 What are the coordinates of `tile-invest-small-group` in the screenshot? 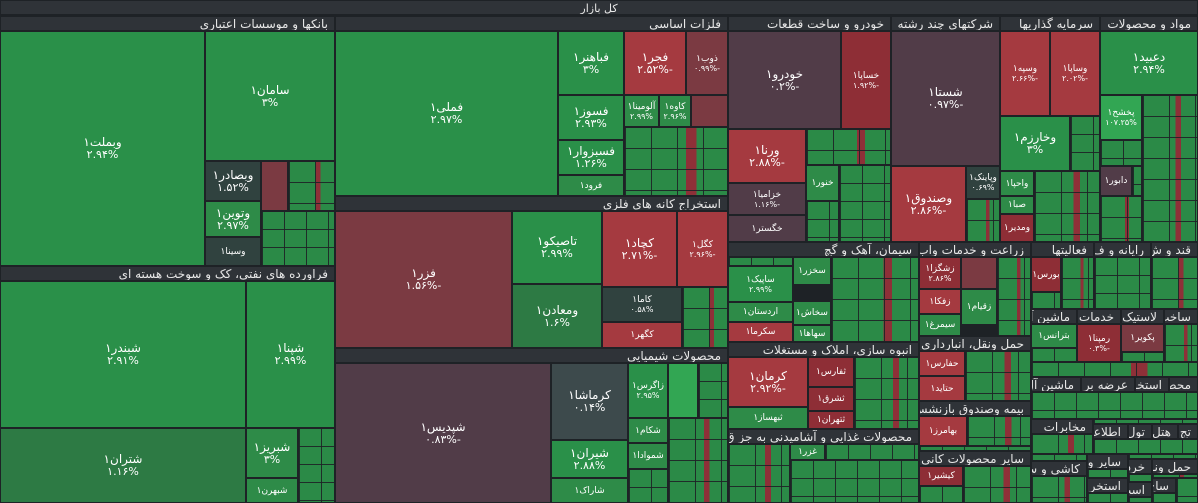 It's located at (1067, 206).